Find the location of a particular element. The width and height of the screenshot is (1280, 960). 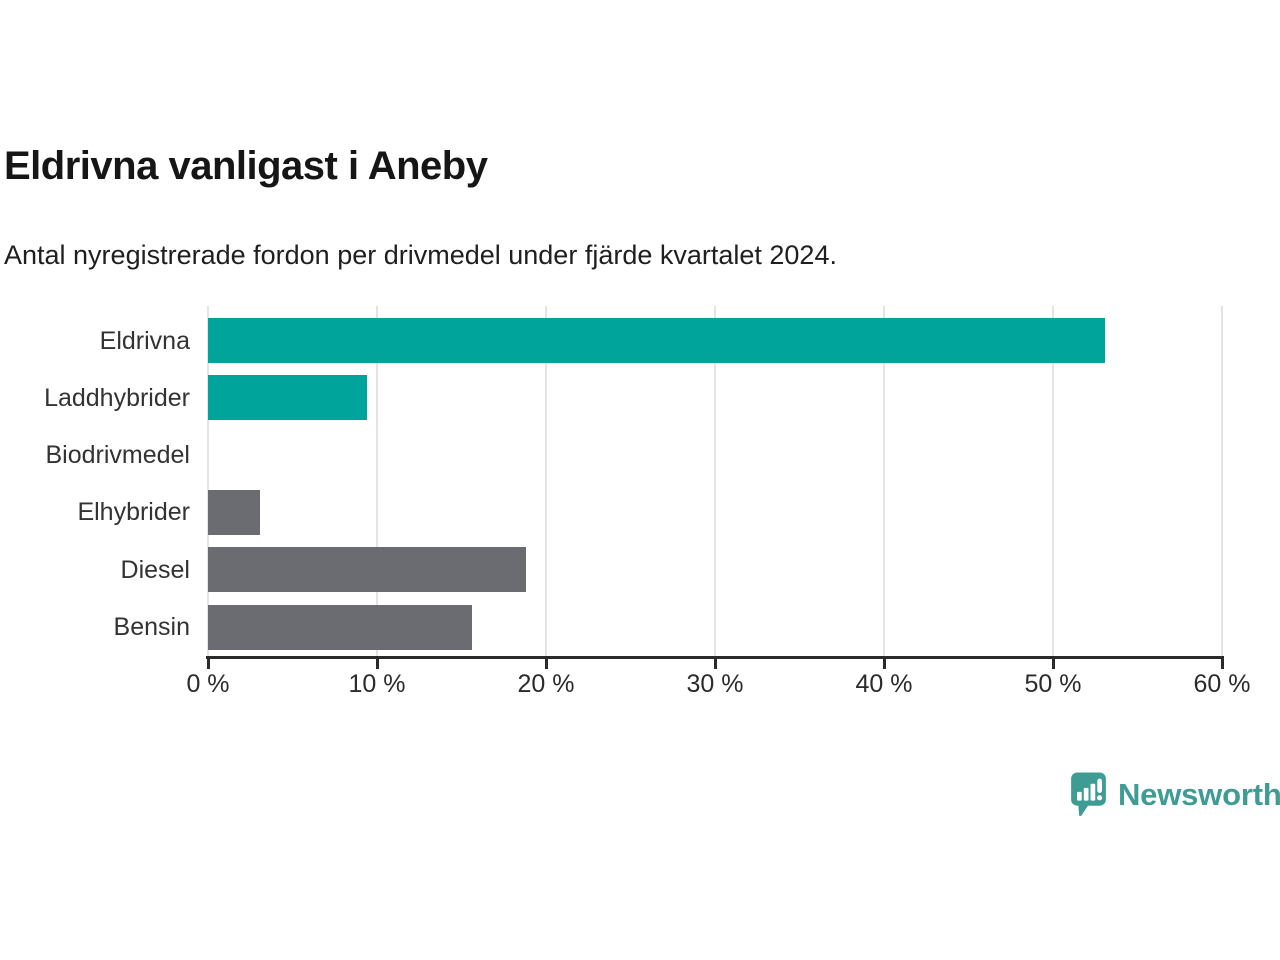

x-tick-label-20: 20 % is located at coordinates (546, 684).